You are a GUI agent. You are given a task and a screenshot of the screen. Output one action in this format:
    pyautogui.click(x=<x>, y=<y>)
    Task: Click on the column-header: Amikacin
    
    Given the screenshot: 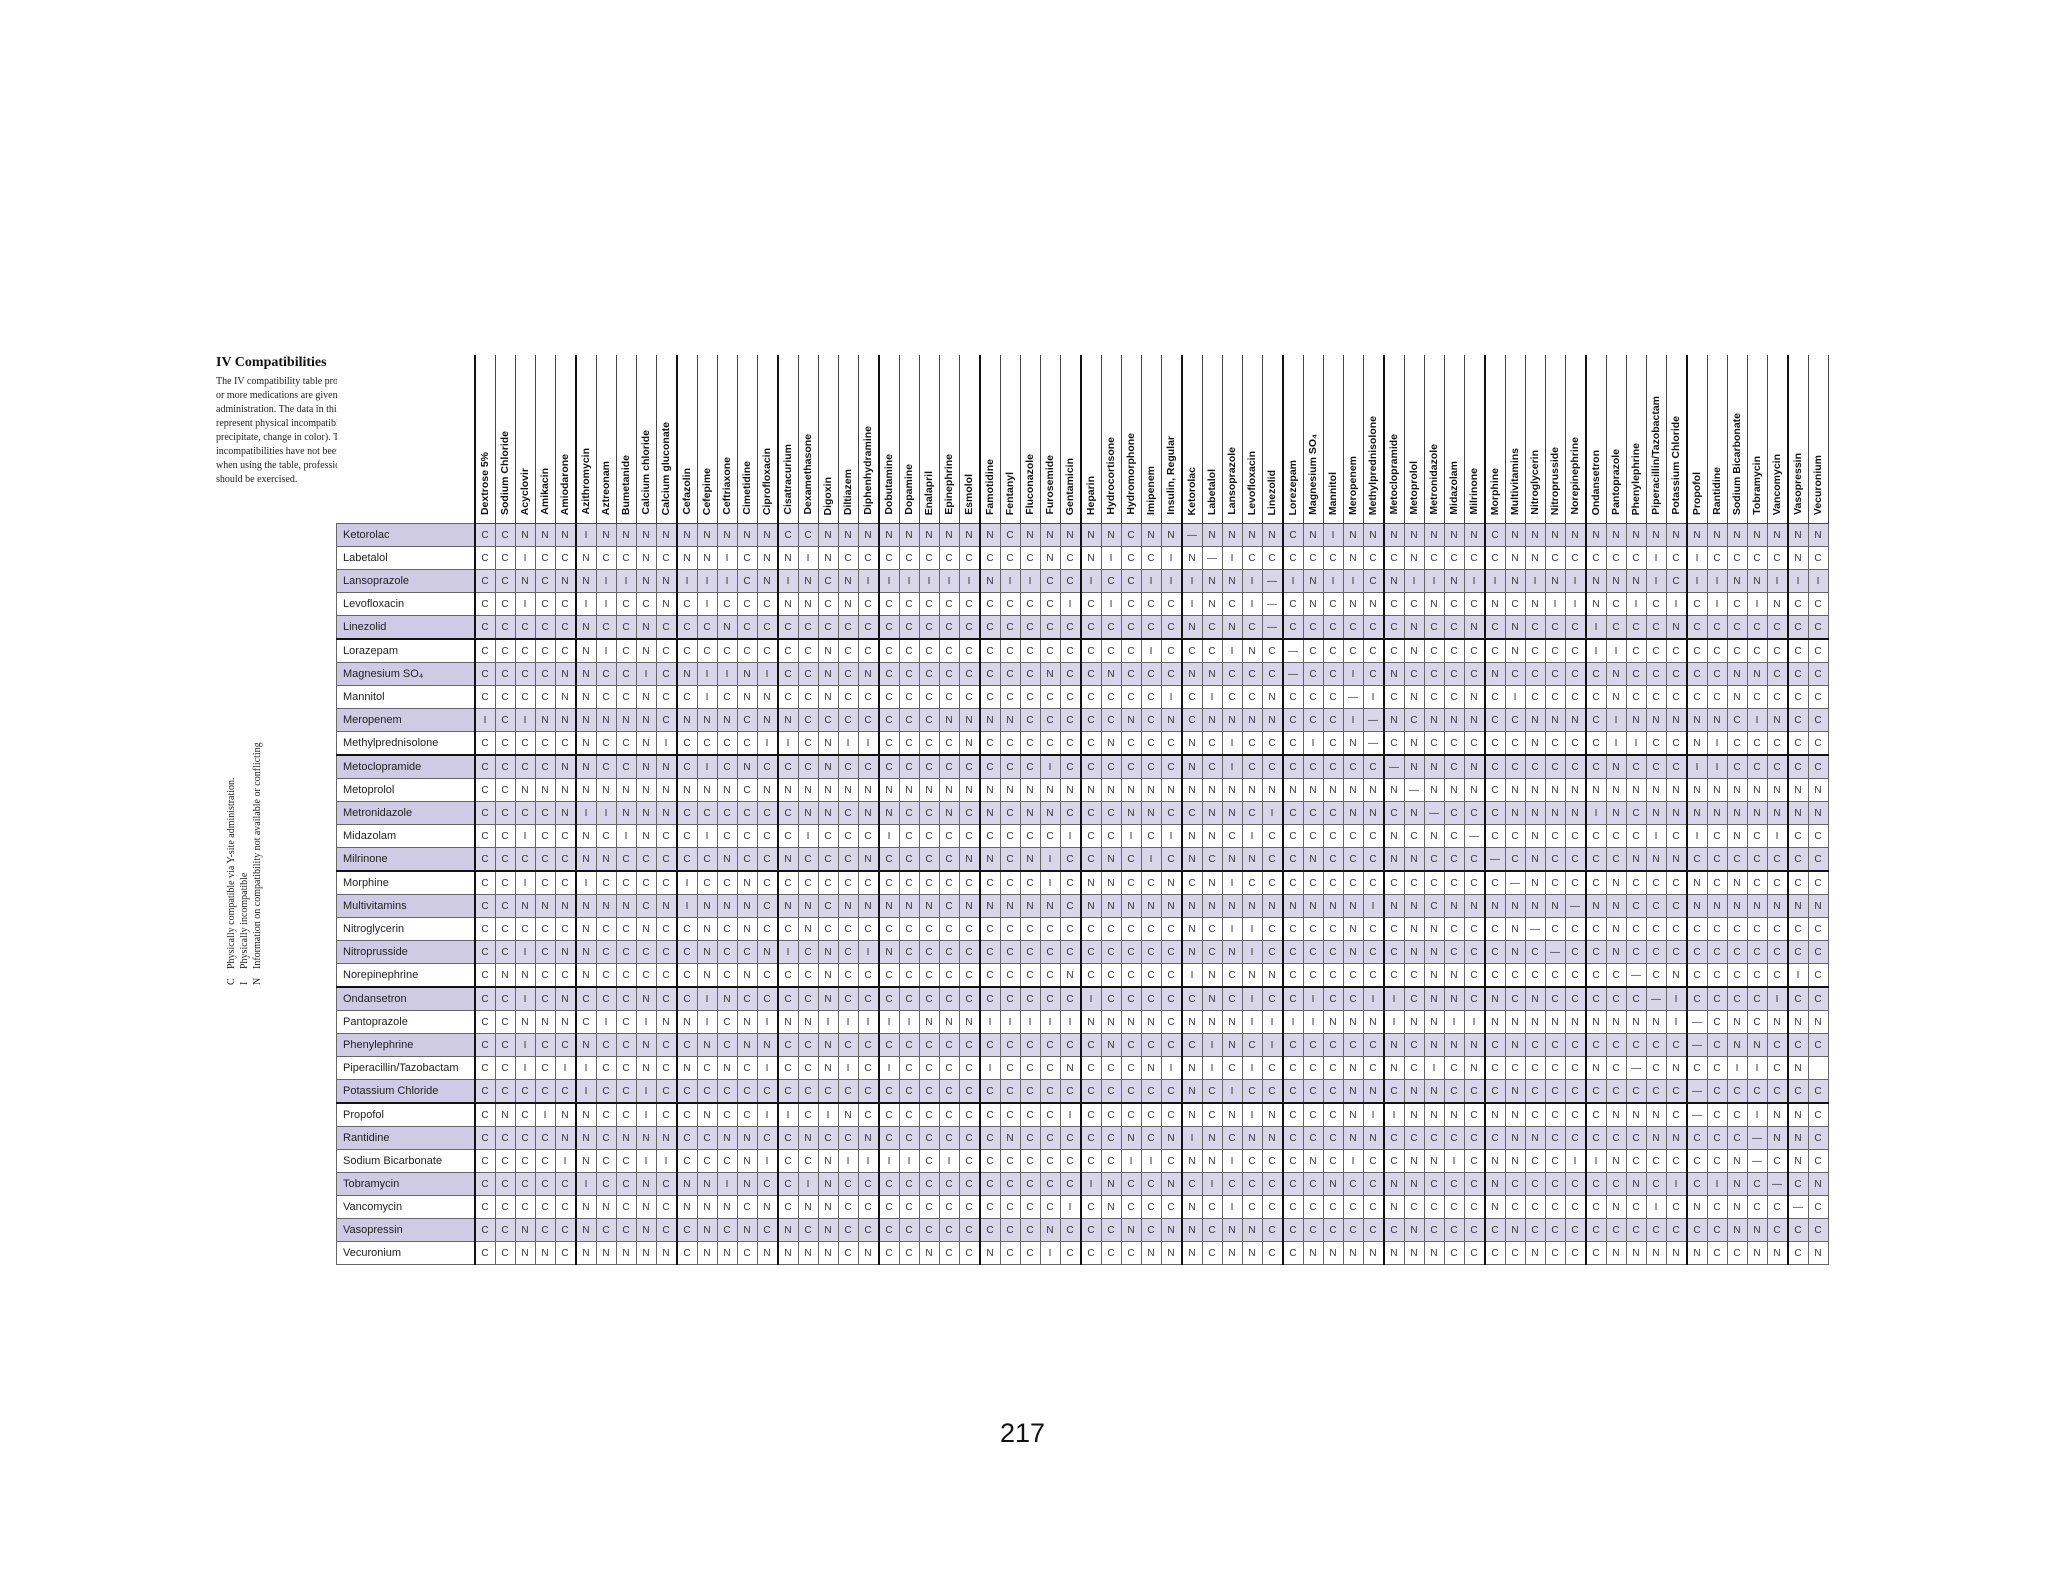 What is the action you would take?
    pyautogui.click(x=545, y=439)
    